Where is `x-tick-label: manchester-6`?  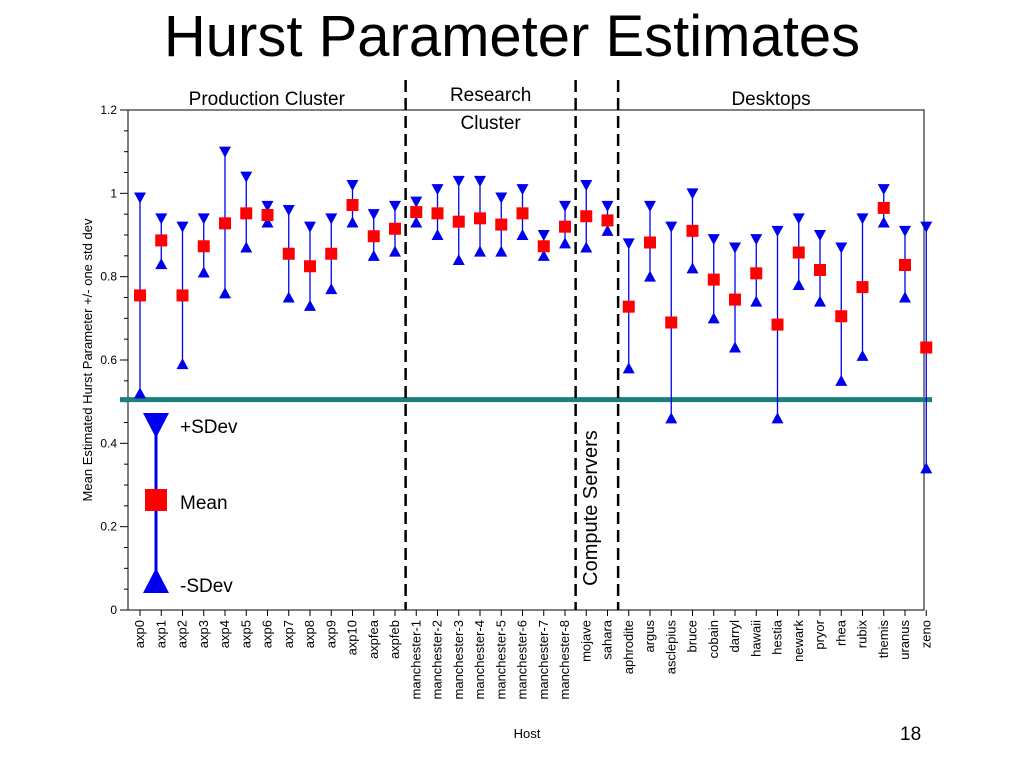
x-tick-label: manchester-6 is located at coordinates (522, 659).